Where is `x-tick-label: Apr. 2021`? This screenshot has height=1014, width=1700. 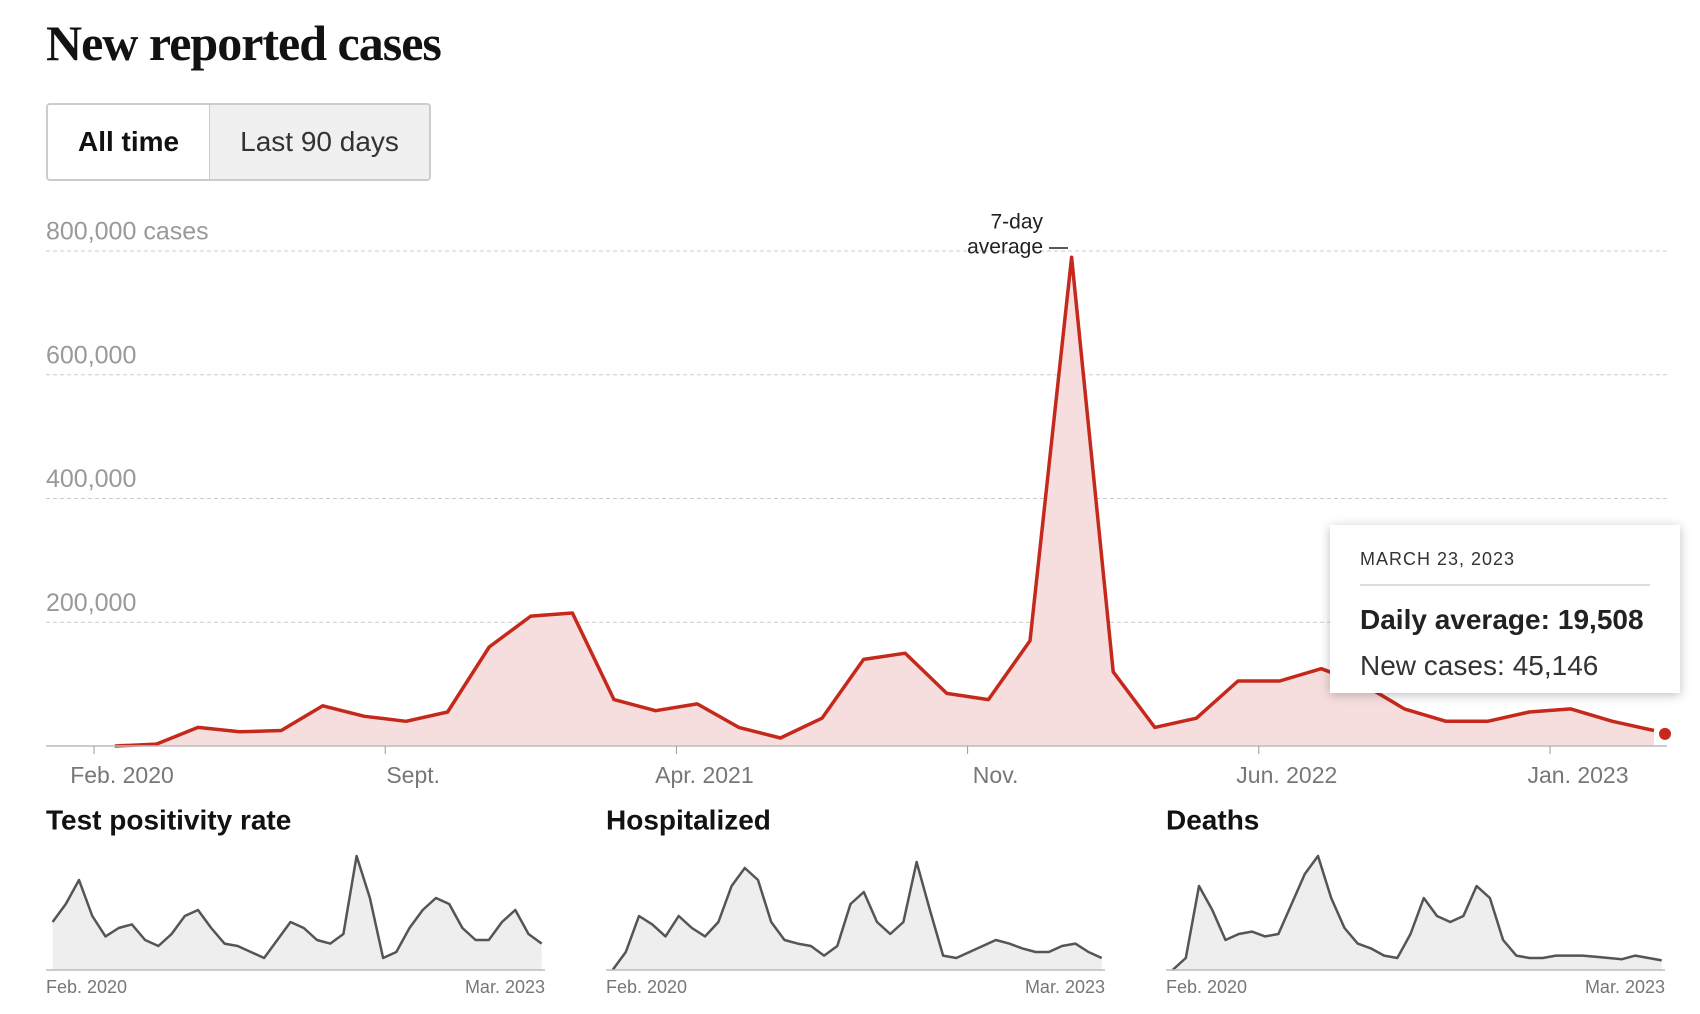 x-tick-label: Apr. 2021 is located at coordinates (704, 775).